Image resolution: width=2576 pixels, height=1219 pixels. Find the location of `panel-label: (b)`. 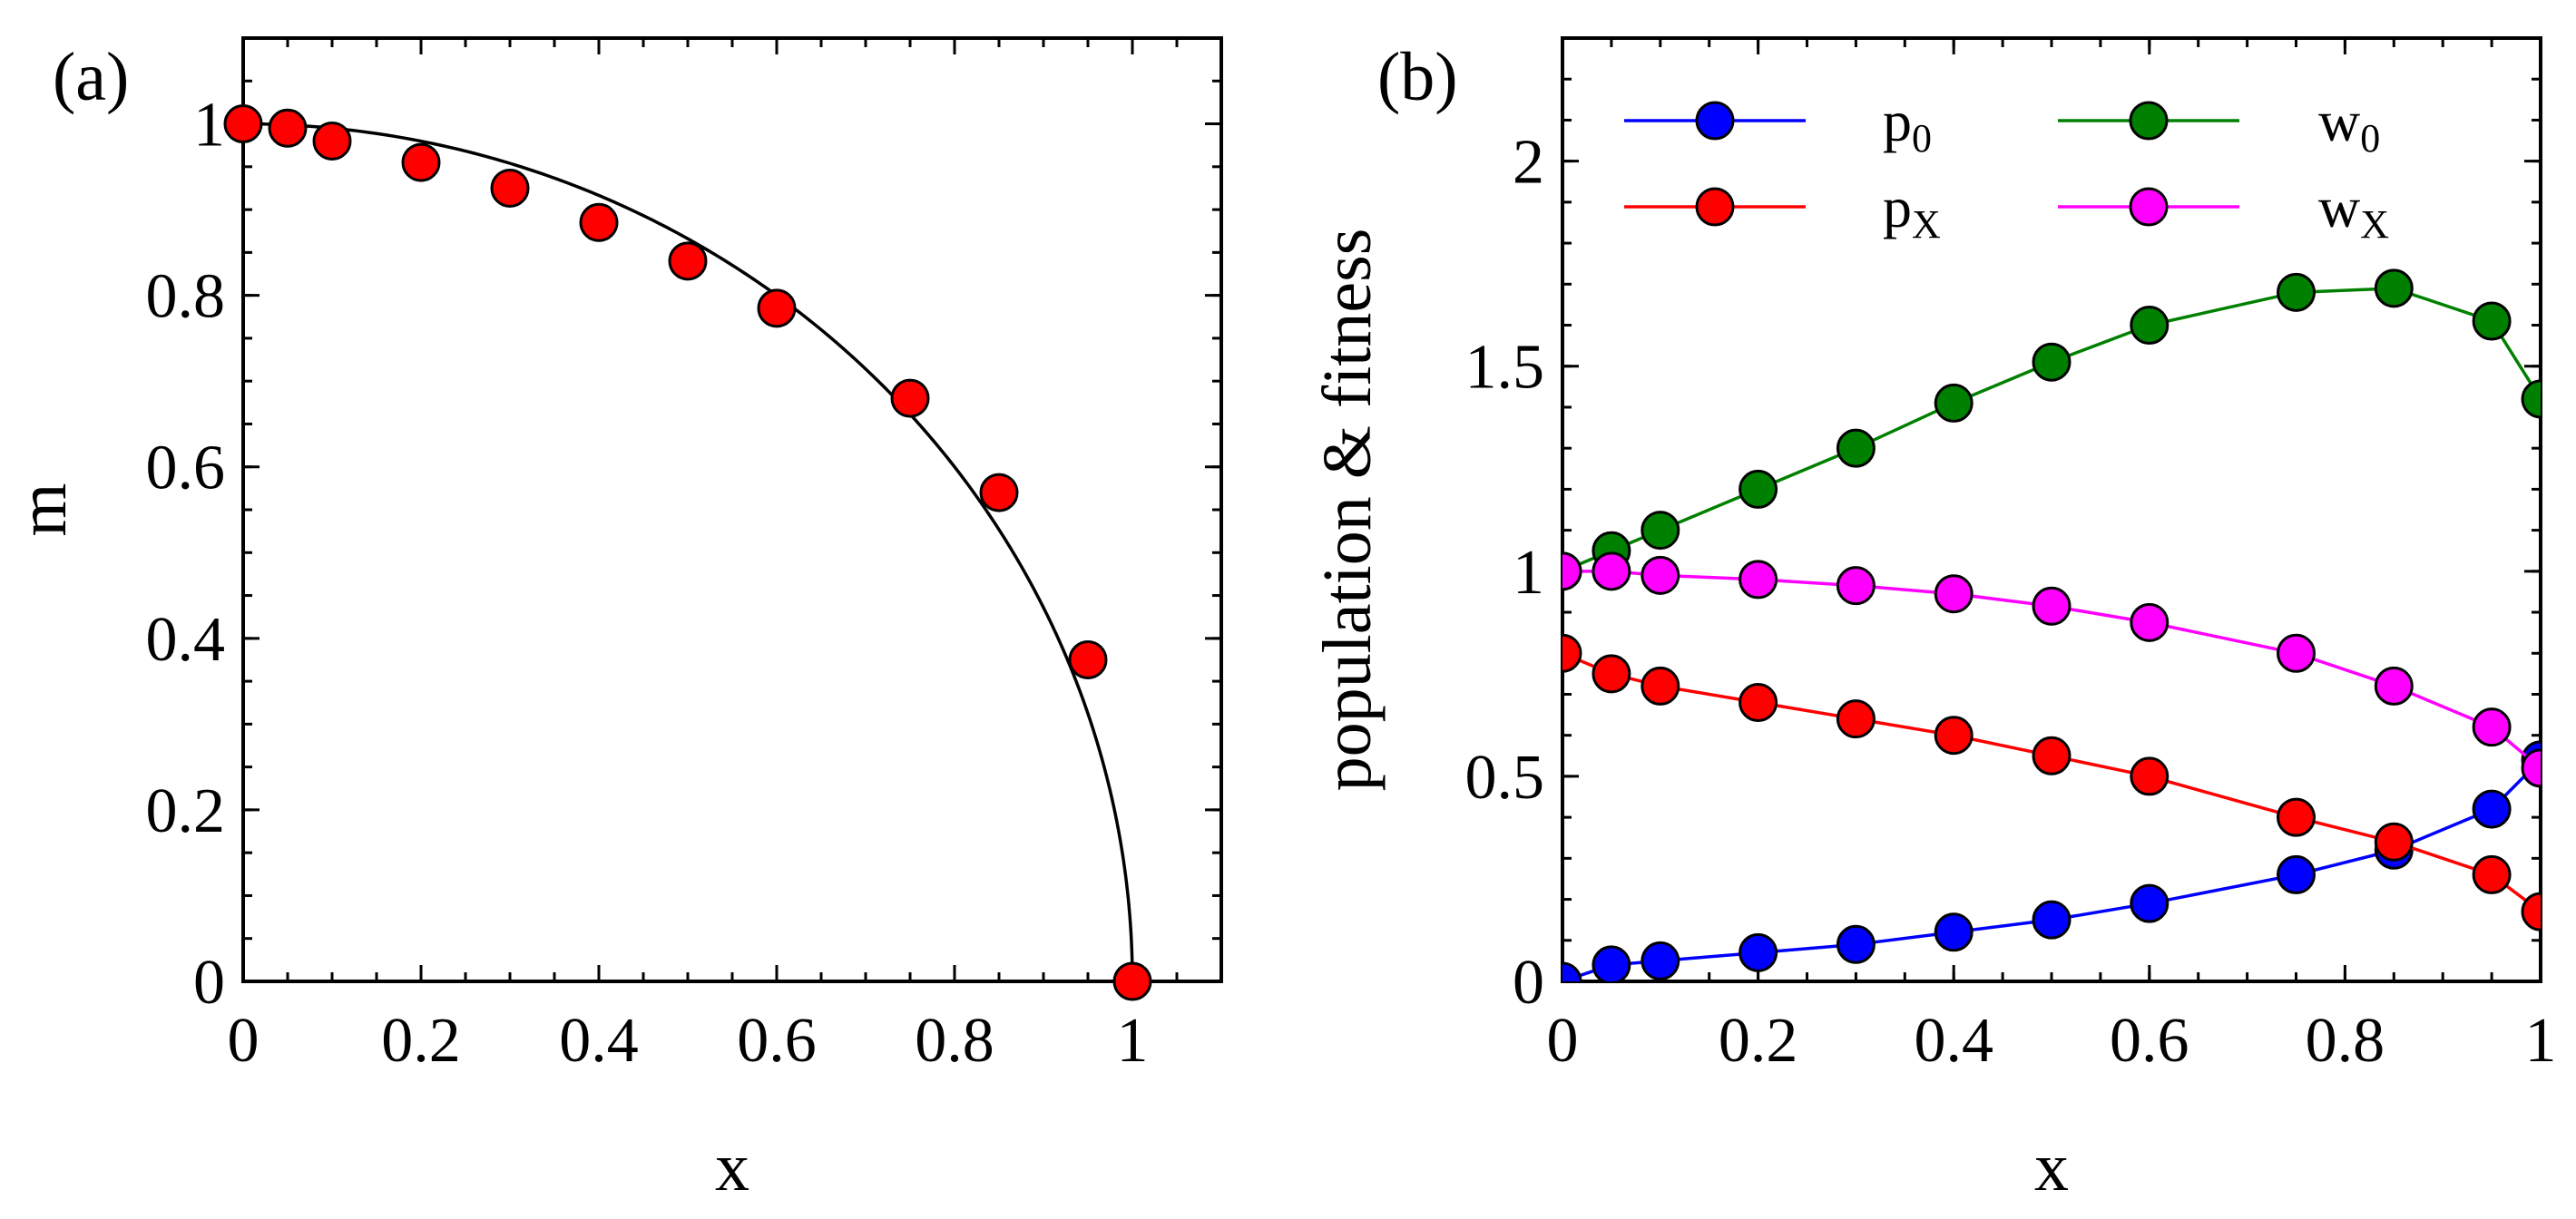

panel-label: (b) is located at coordinates (1417, 77).